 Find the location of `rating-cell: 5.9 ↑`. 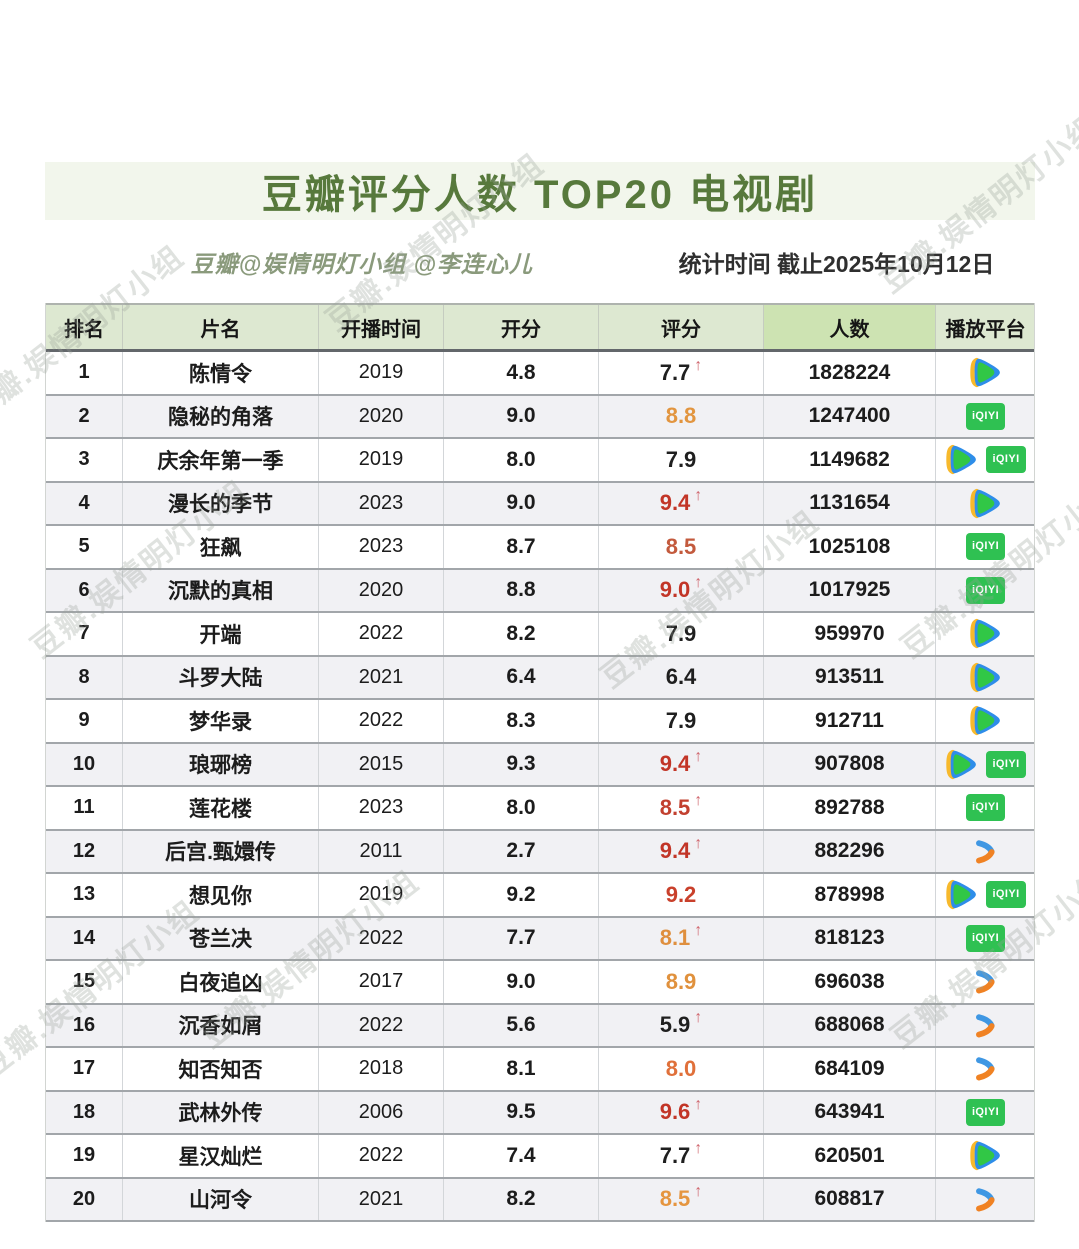

rating-cell: 5.9 ↑ is located at coordinates (681, 1025).